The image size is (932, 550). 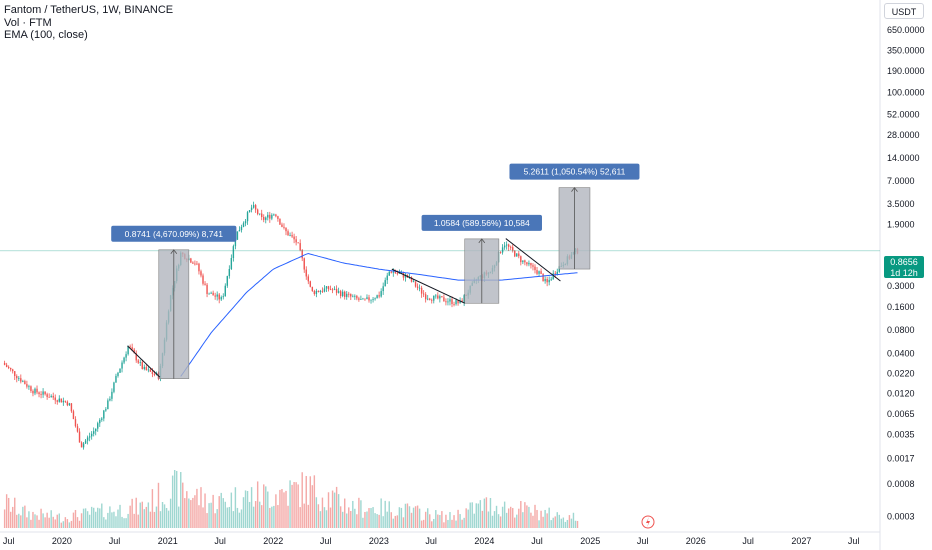 What do you see at coordinates (696, 541) in the screenshot?
I see `time-tick-label: 2026` at bounding box center [696, 541].